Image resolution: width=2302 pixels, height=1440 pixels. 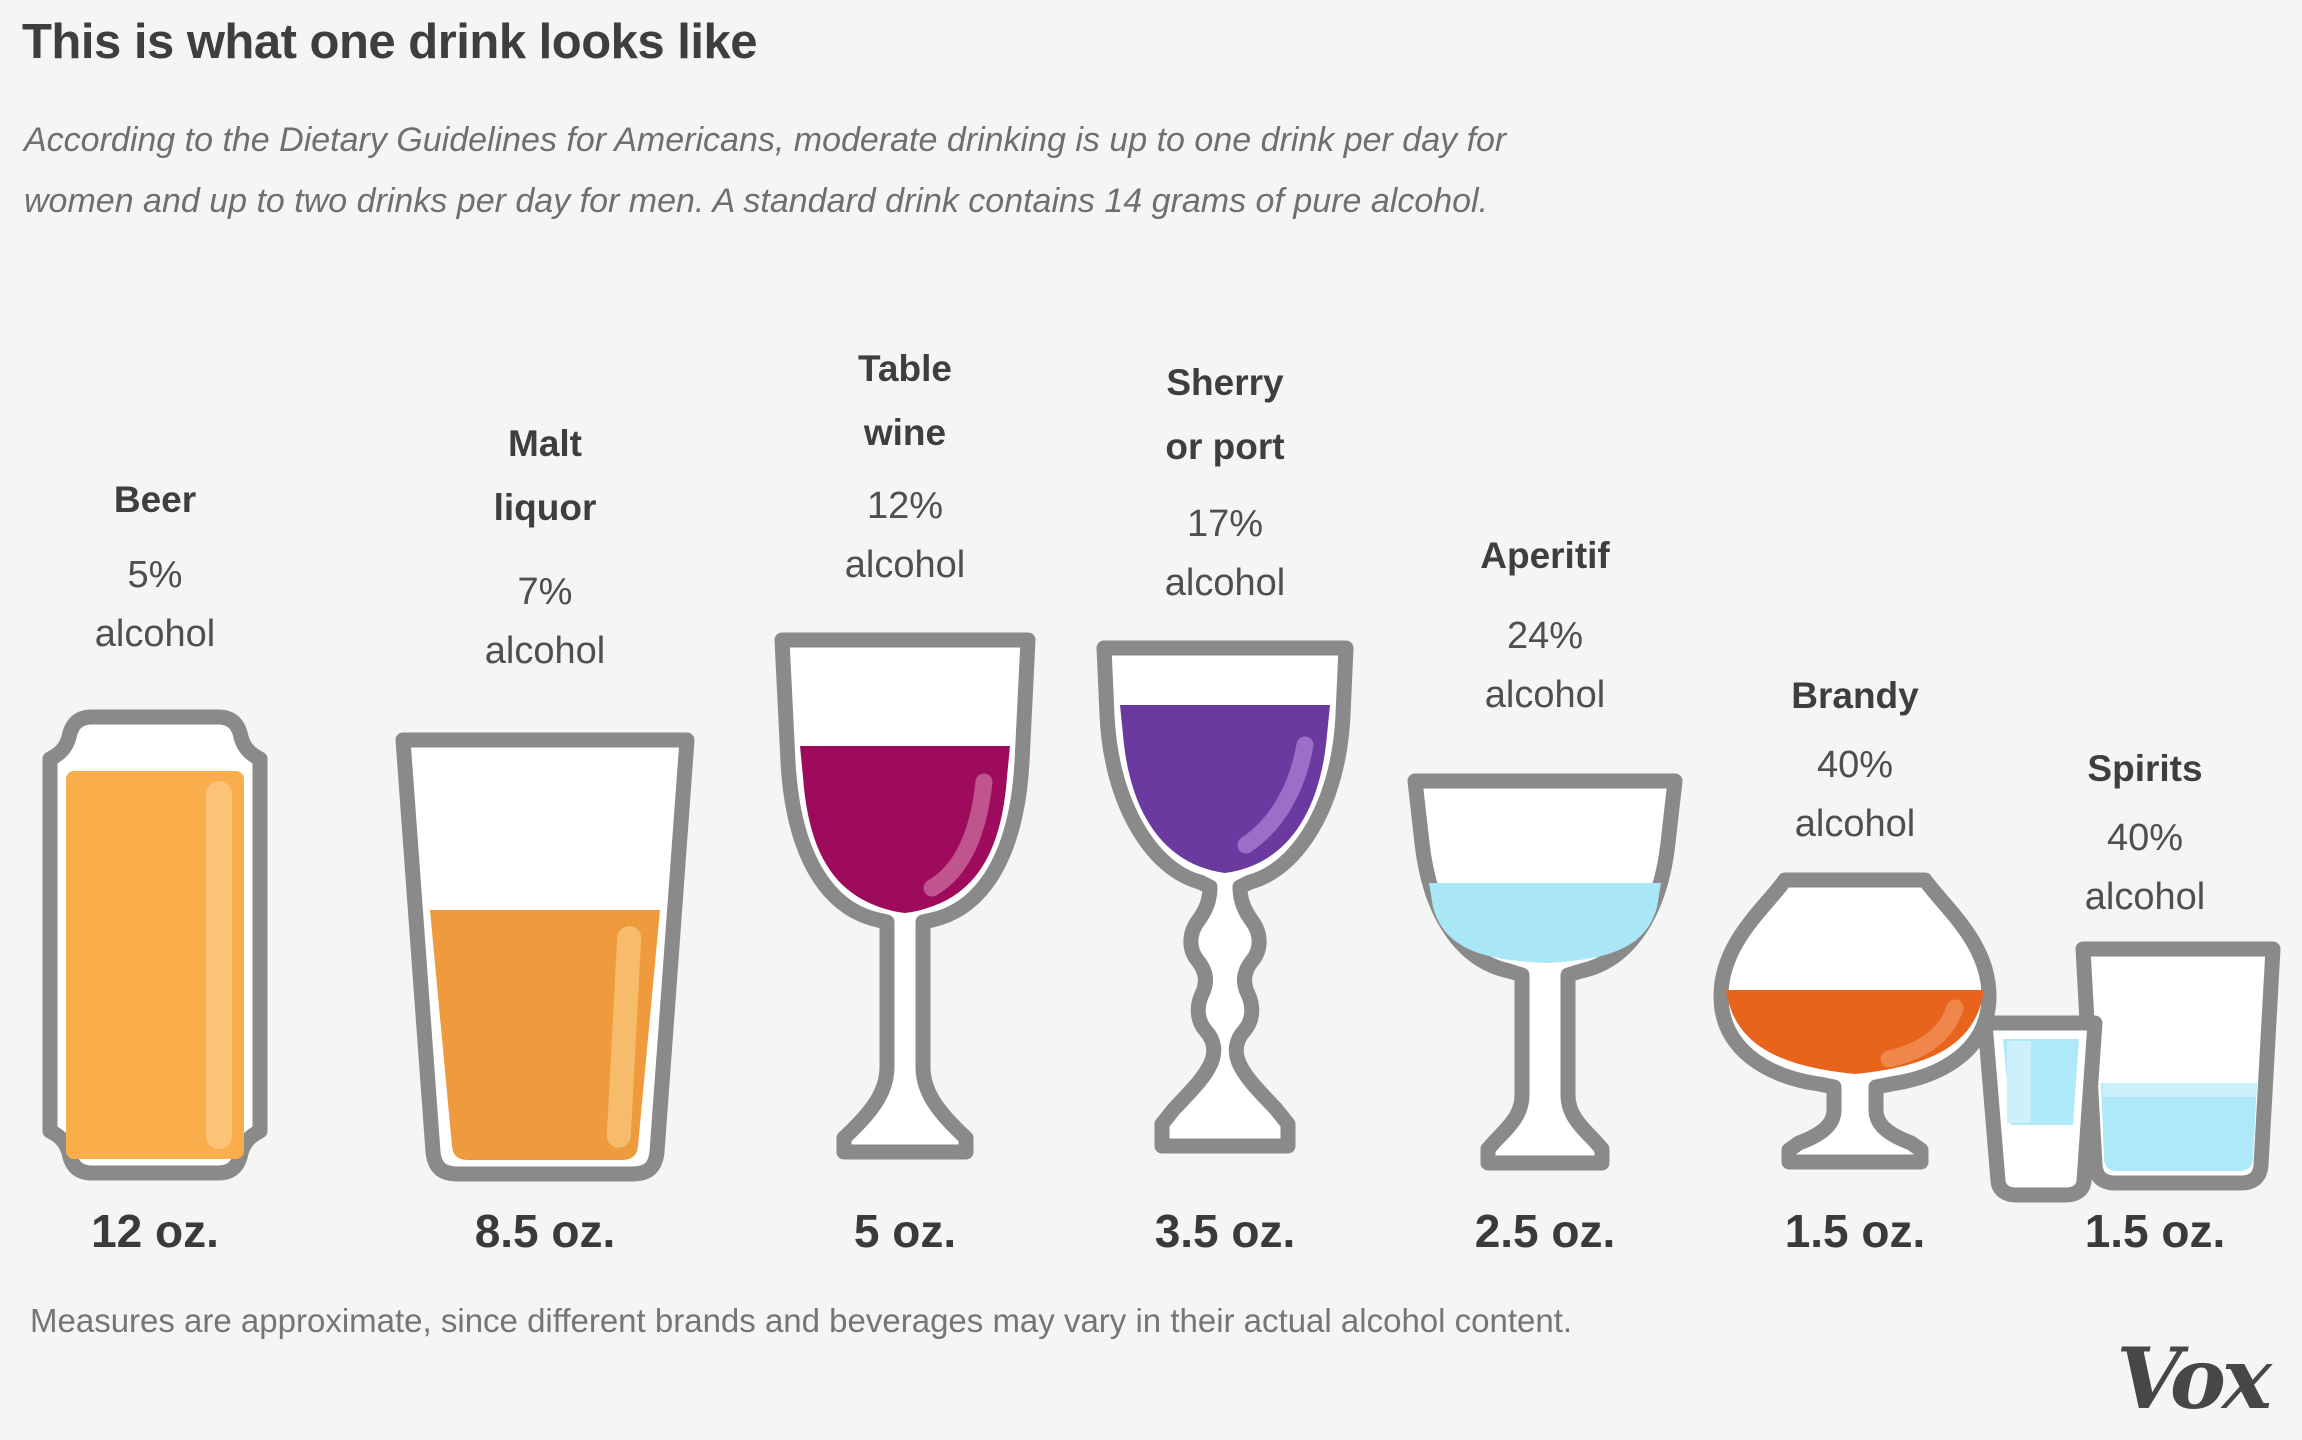 I want to click on sherry-liquid, so click(x=1225, y=789).